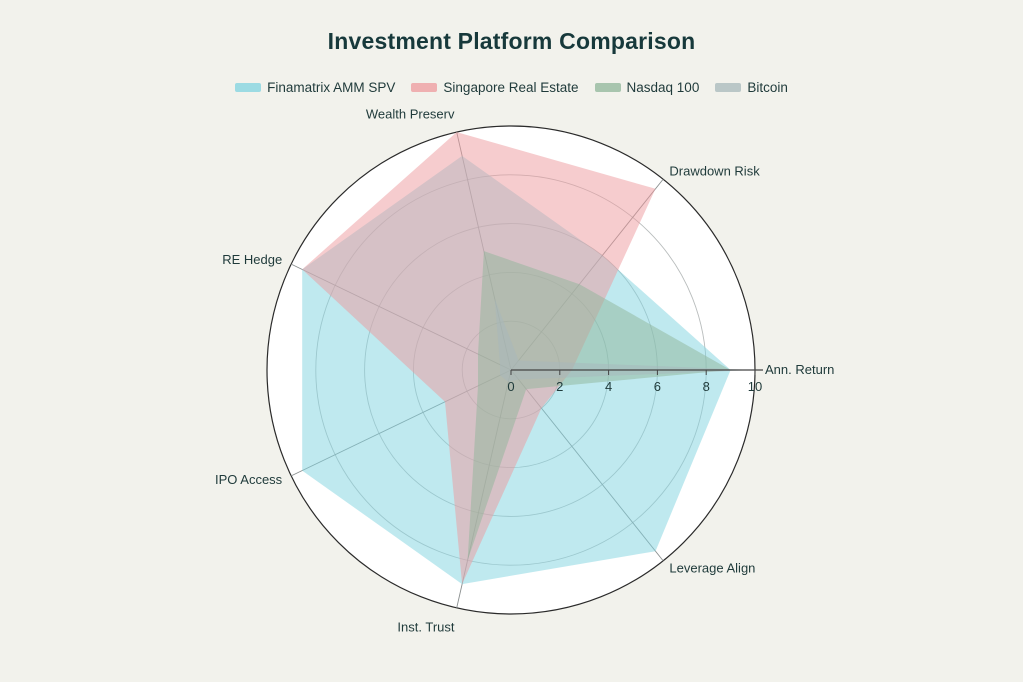 This screenshot has height=682, width=1023. I want to click on legend-label: Finamatrix AMM SPV, so click(331, 87).